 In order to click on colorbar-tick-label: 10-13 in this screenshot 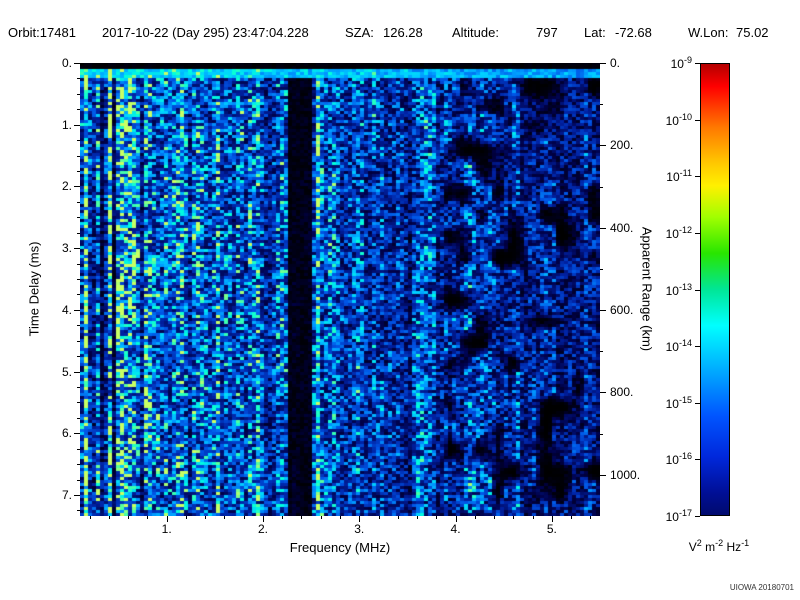, I will do `click(678, 289)`.